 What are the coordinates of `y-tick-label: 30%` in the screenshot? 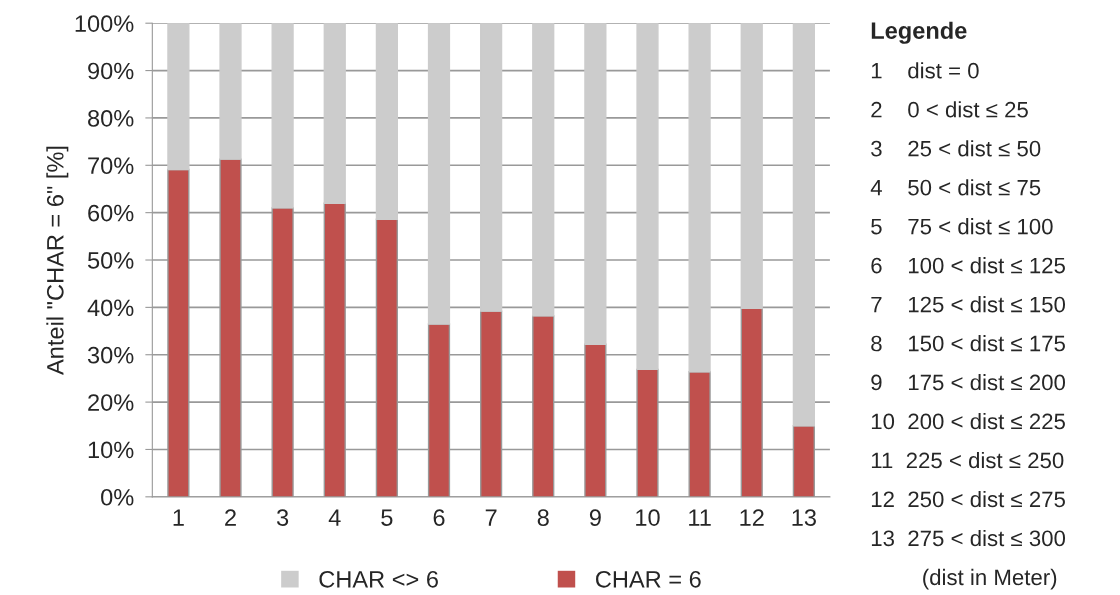 It's located at (110, 355).